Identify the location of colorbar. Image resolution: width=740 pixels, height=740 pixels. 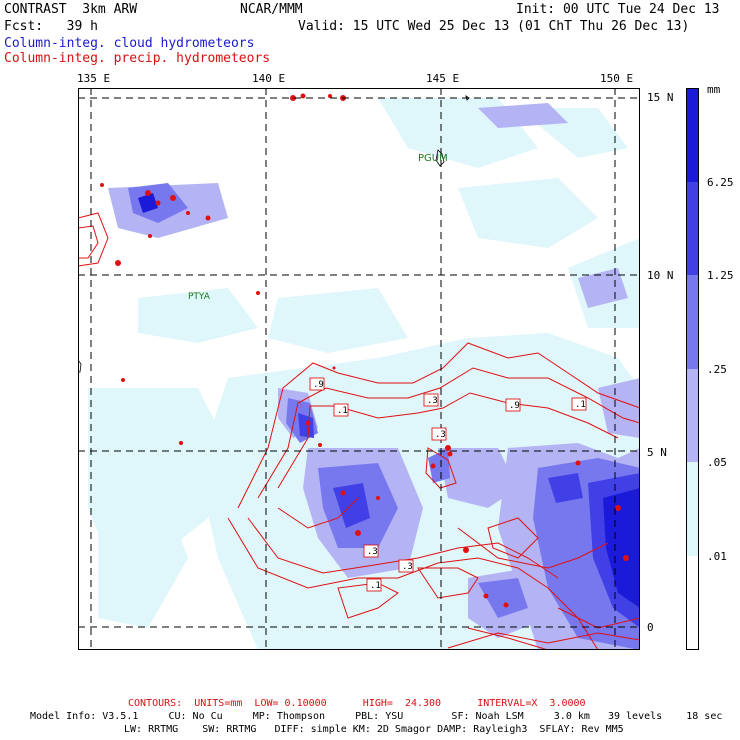
(692, 369).